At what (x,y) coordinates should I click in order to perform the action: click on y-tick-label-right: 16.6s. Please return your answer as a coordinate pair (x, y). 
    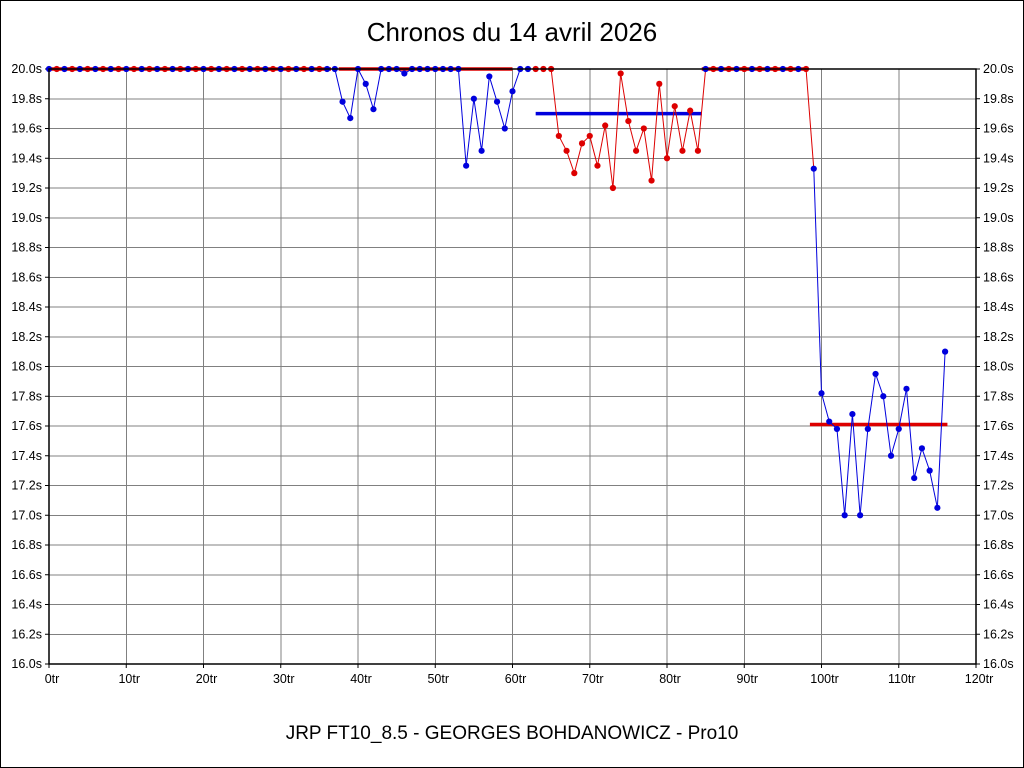
    Looking at the image, I should click on (998, 575).